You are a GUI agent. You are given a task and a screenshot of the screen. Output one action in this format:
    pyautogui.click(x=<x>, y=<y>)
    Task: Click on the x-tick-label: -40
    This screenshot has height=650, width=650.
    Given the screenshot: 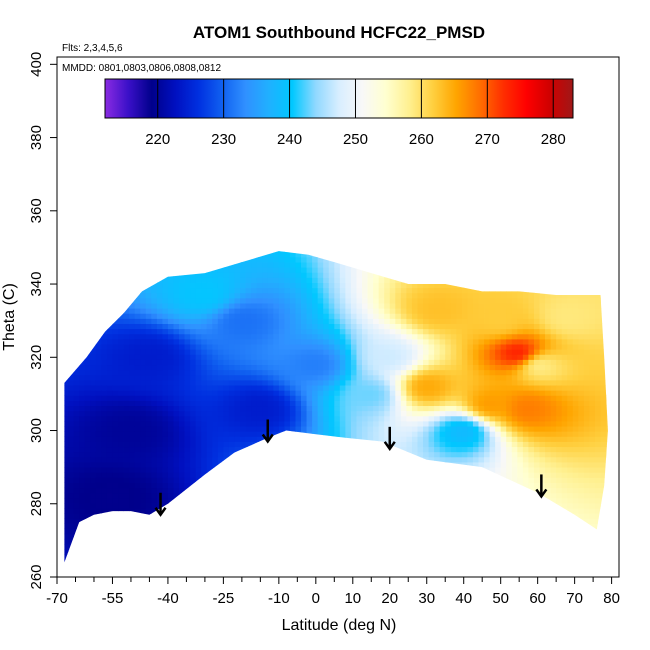 What is the action you would take?
    pyautogui.click(x=168, y=598)
    